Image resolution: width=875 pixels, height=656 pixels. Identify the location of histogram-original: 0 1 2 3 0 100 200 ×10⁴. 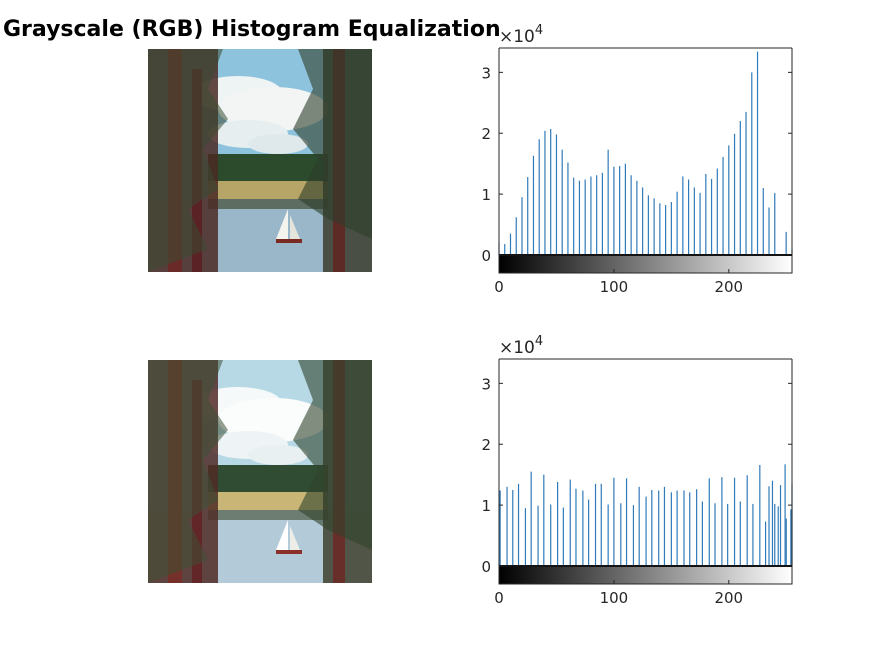
(636, 159).